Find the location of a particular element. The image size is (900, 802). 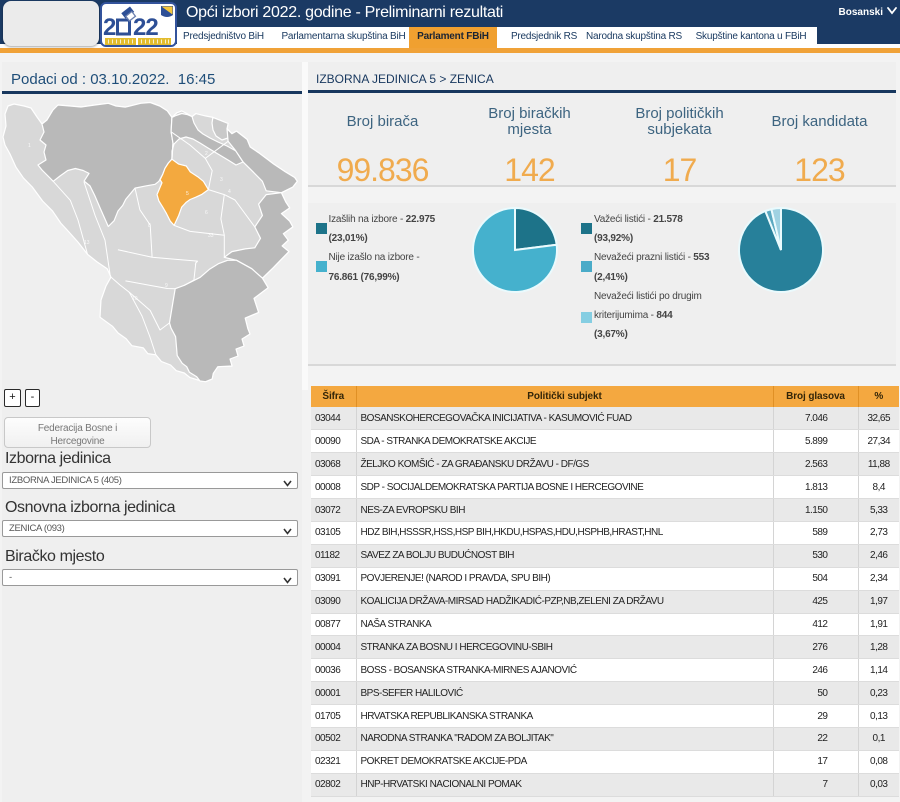

svg-text: 1 is located at coordinates (29, 146).